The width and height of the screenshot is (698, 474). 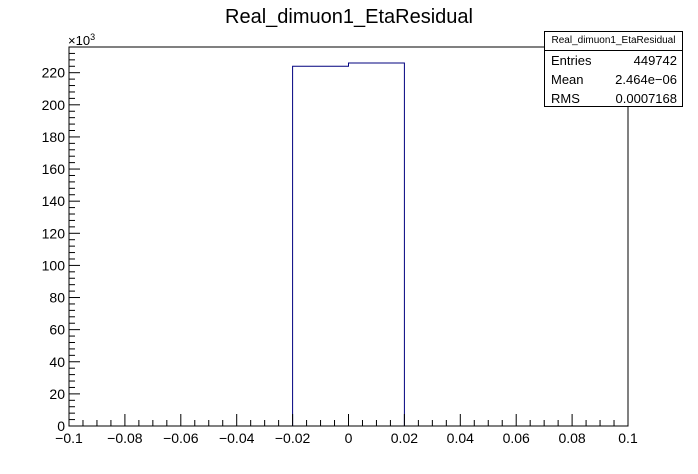 What do you see at coordinates (613, 60) in the screenshot?
I see `stats-row-entries: Entries 449742` at bounding box center [613, 60].